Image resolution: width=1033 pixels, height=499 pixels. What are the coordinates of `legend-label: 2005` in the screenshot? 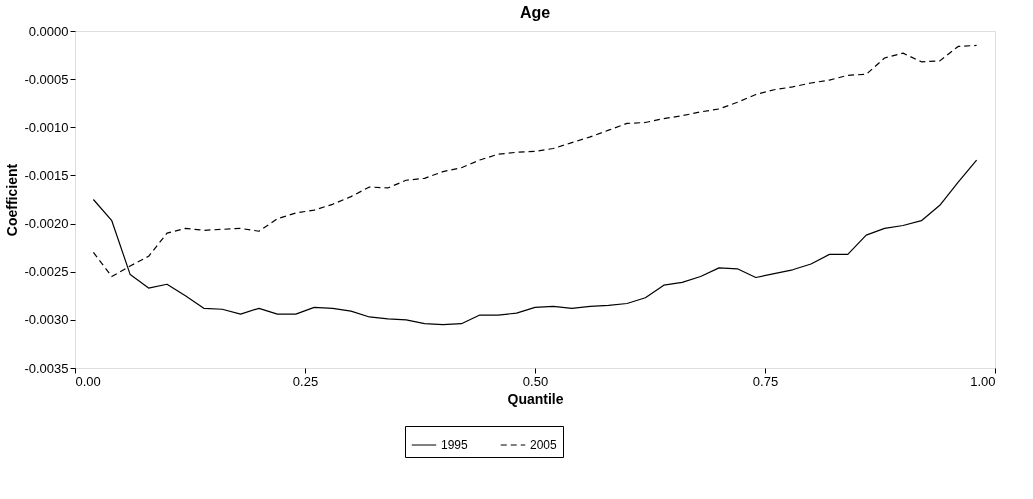 It's located at (544, 445).